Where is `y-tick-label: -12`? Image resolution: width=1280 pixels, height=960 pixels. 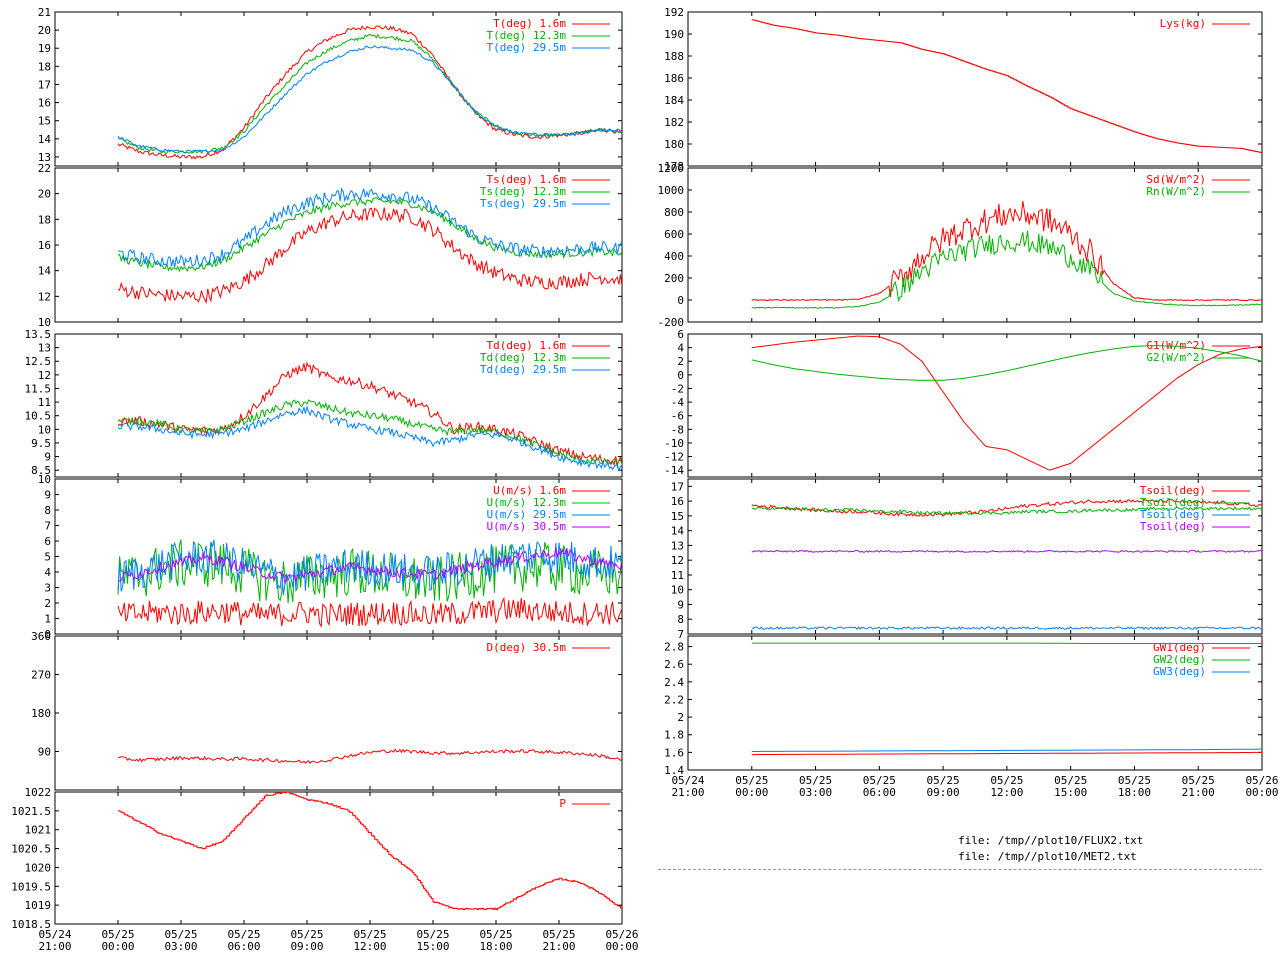
y-tick-label: -12 is located at coordinates (674, 457).